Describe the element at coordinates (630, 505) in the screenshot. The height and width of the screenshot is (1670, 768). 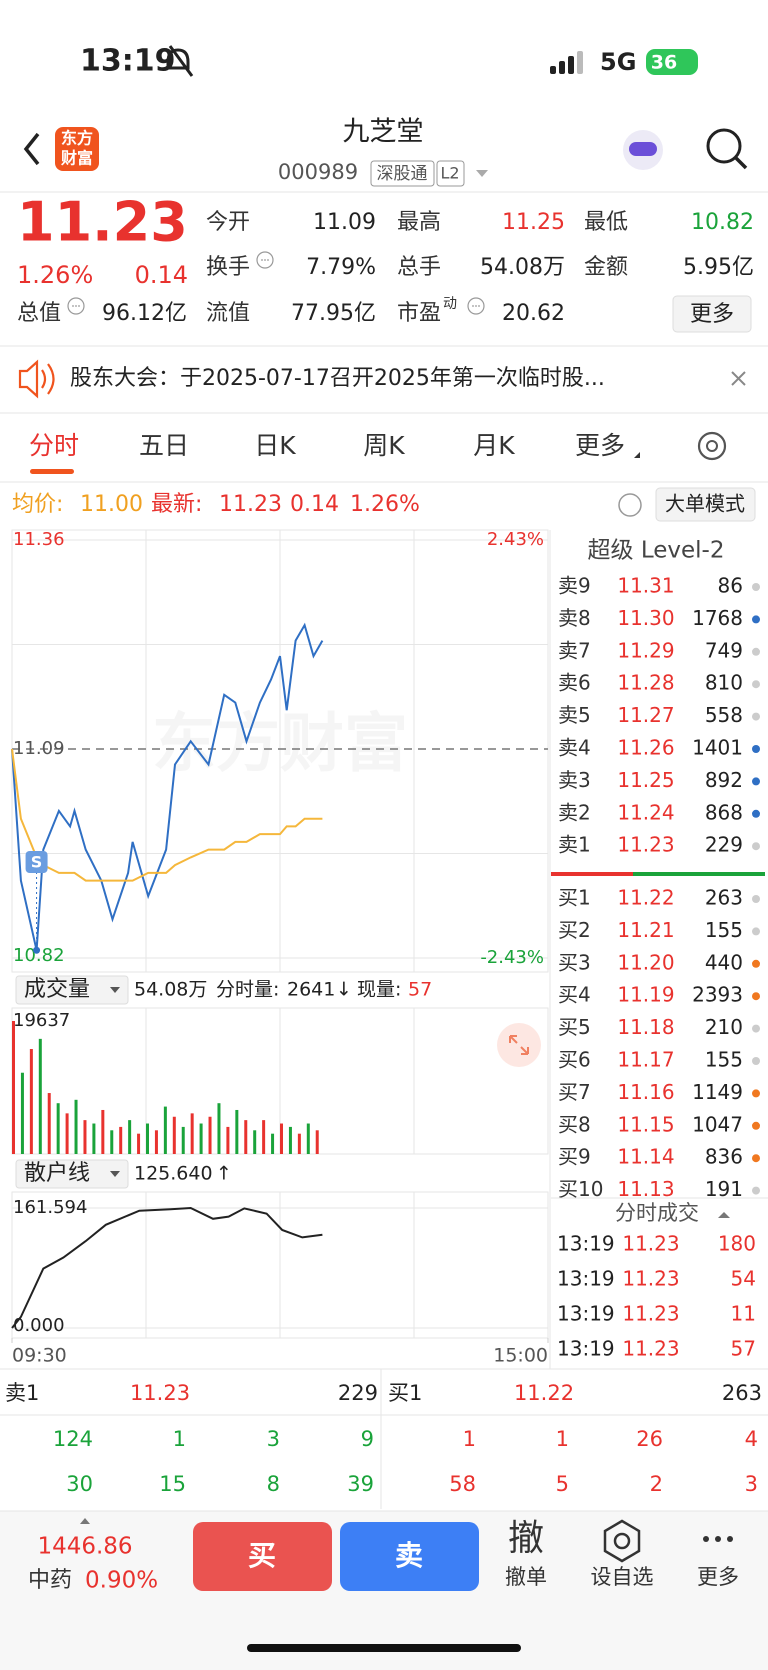
I see `help-icon` at that location.